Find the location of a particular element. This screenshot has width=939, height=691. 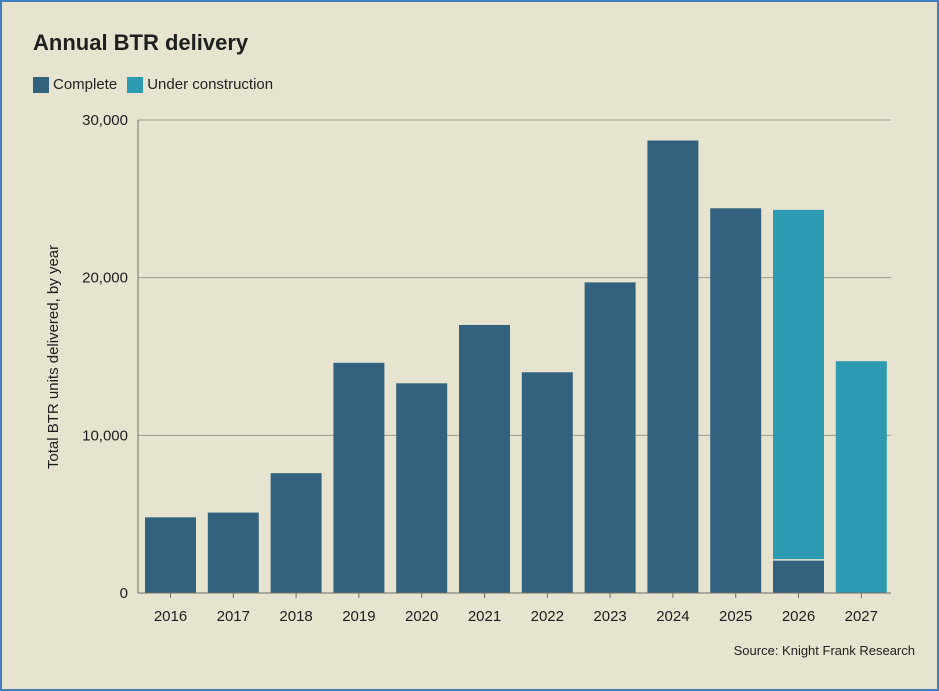

x-tick-label: 2020 is located at coordinates (421, 616).